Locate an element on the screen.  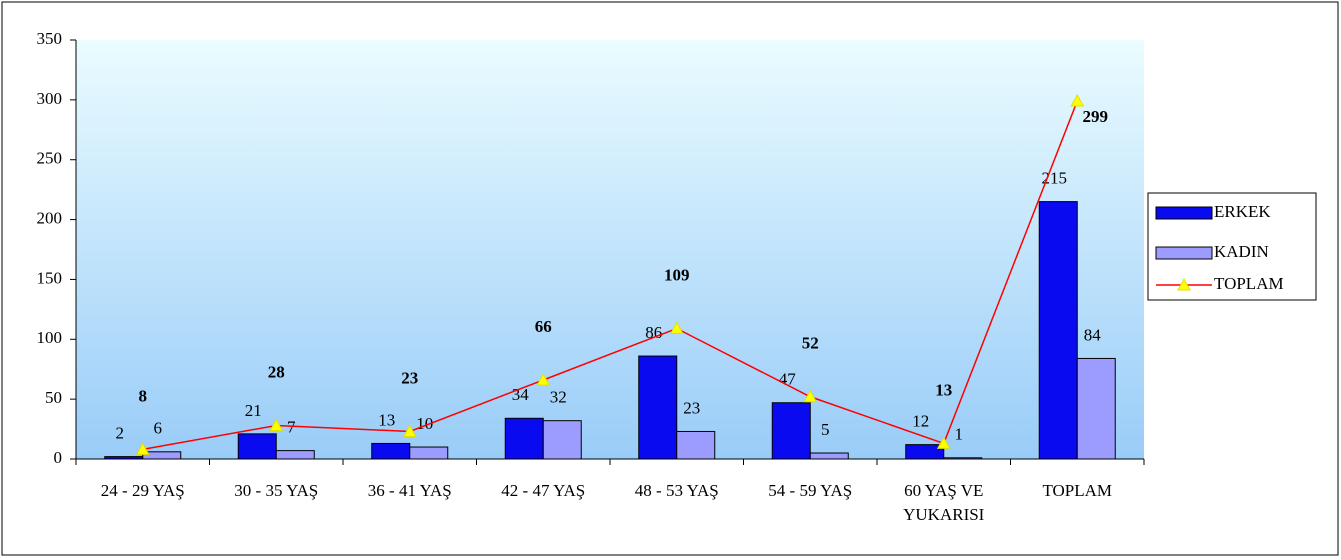
bar-value-label: 7 is located at coordinates (291, 427).